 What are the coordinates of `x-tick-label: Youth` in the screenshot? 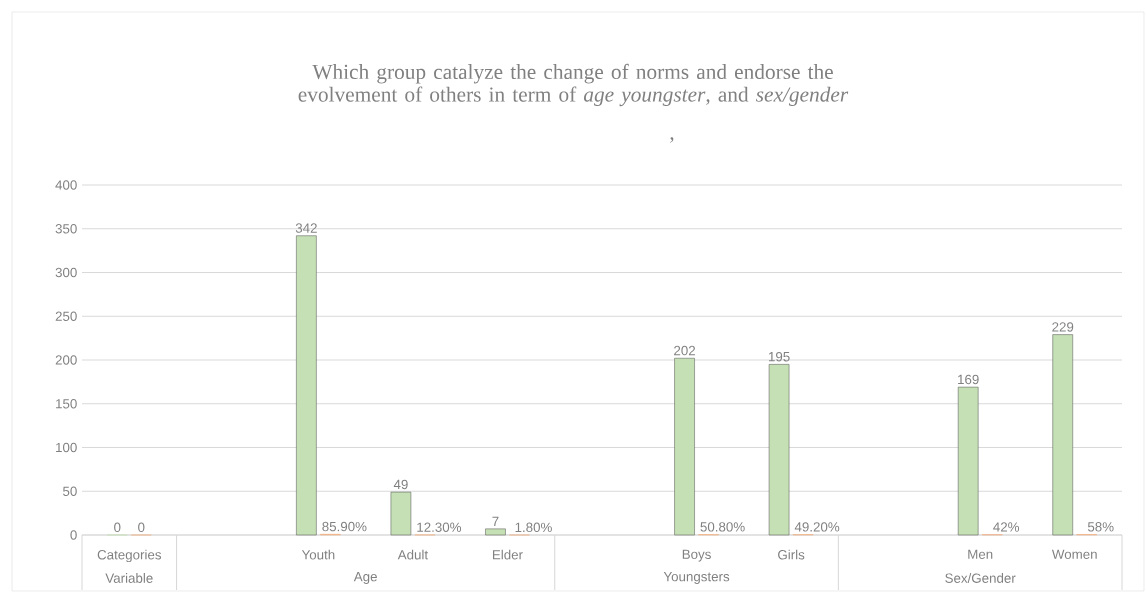 It's located at (318, 554).